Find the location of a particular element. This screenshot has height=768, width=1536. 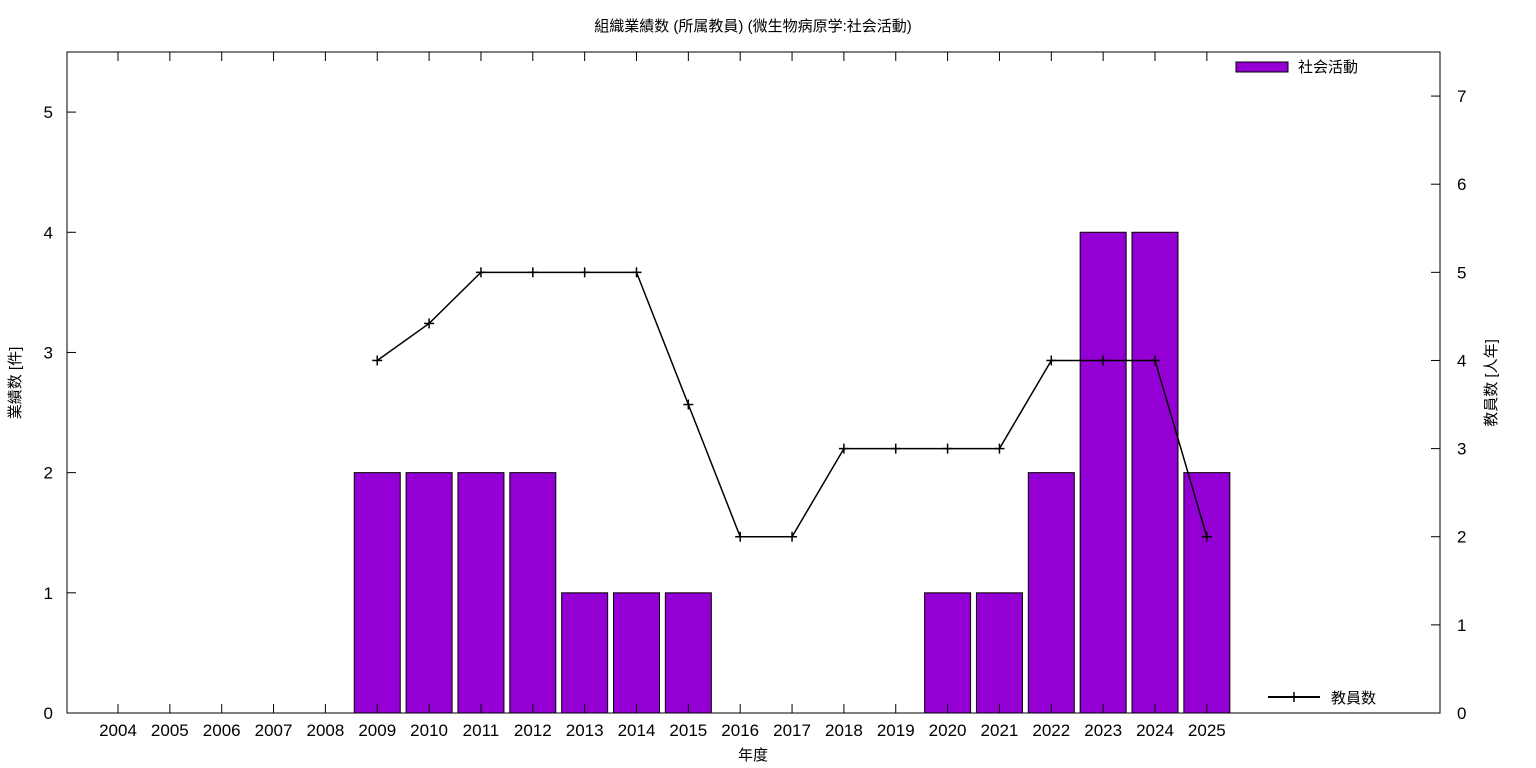

x-tick-label: 2016 is located at coordinates (740, 730).